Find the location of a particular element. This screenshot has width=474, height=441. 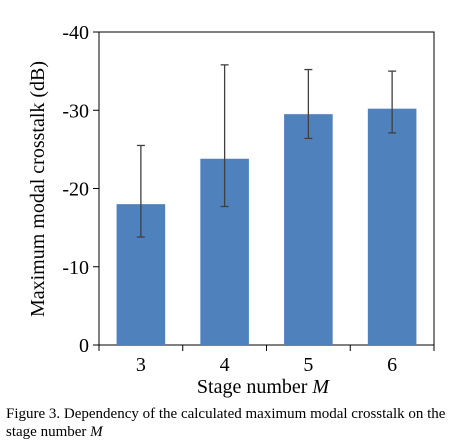

y-tick-label: -10 is located at coordinates (75, 268).